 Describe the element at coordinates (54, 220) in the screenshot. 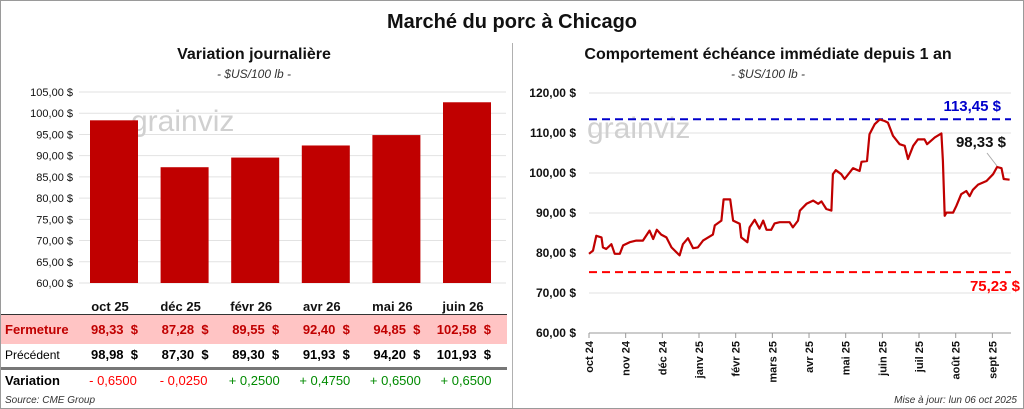

I see `y-tick-label: 75,00 $` at that location.